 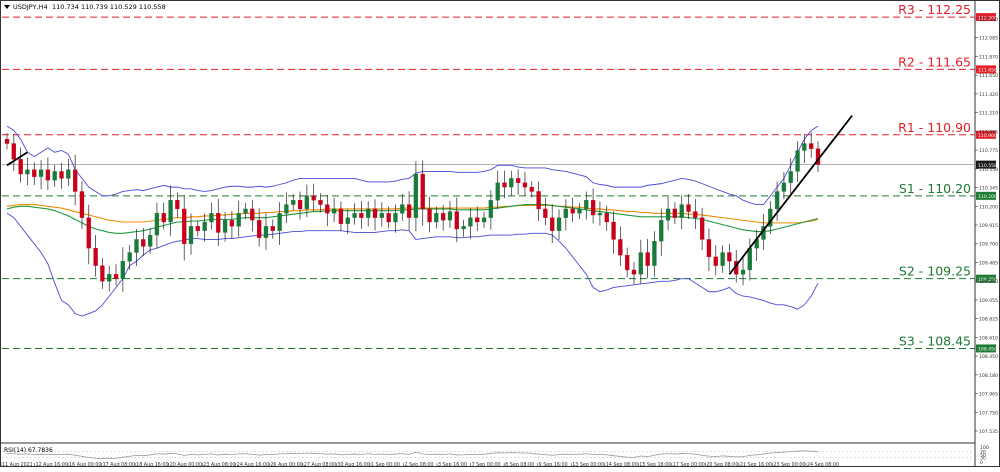 I want to click on price-tick-label: 107.965, so click(x=988, y=395).